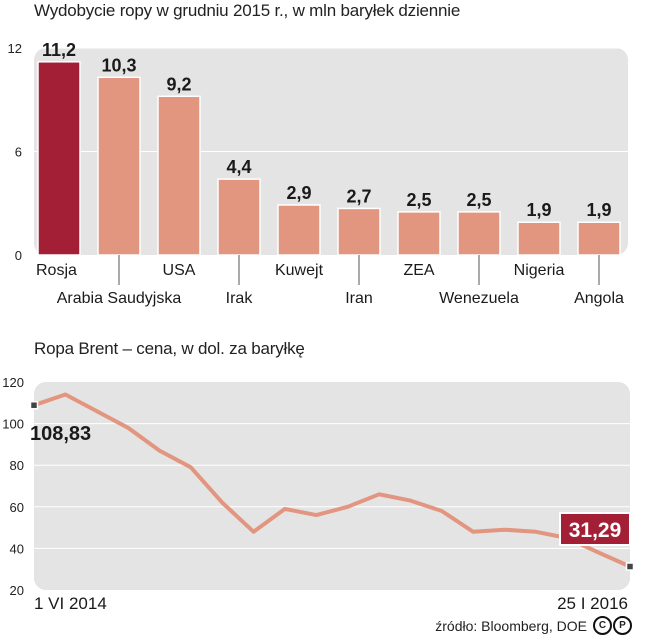 The width and height of the screenshot is (646, 640). What do you see at coordinates (359, 298) in the screenshot?
I see `bar-category-label-5: Iran` at bounding box center [359, 298].